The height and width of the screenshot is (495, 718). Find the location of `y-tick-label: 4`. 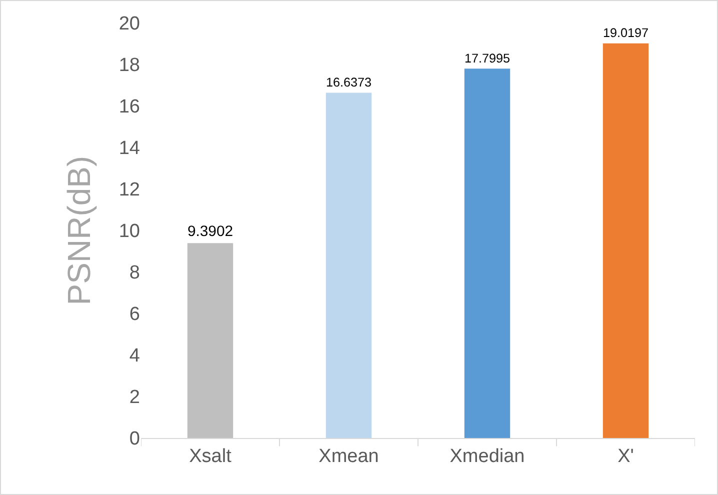

y-tick-label: 4 is located at coordinates (134, 356).